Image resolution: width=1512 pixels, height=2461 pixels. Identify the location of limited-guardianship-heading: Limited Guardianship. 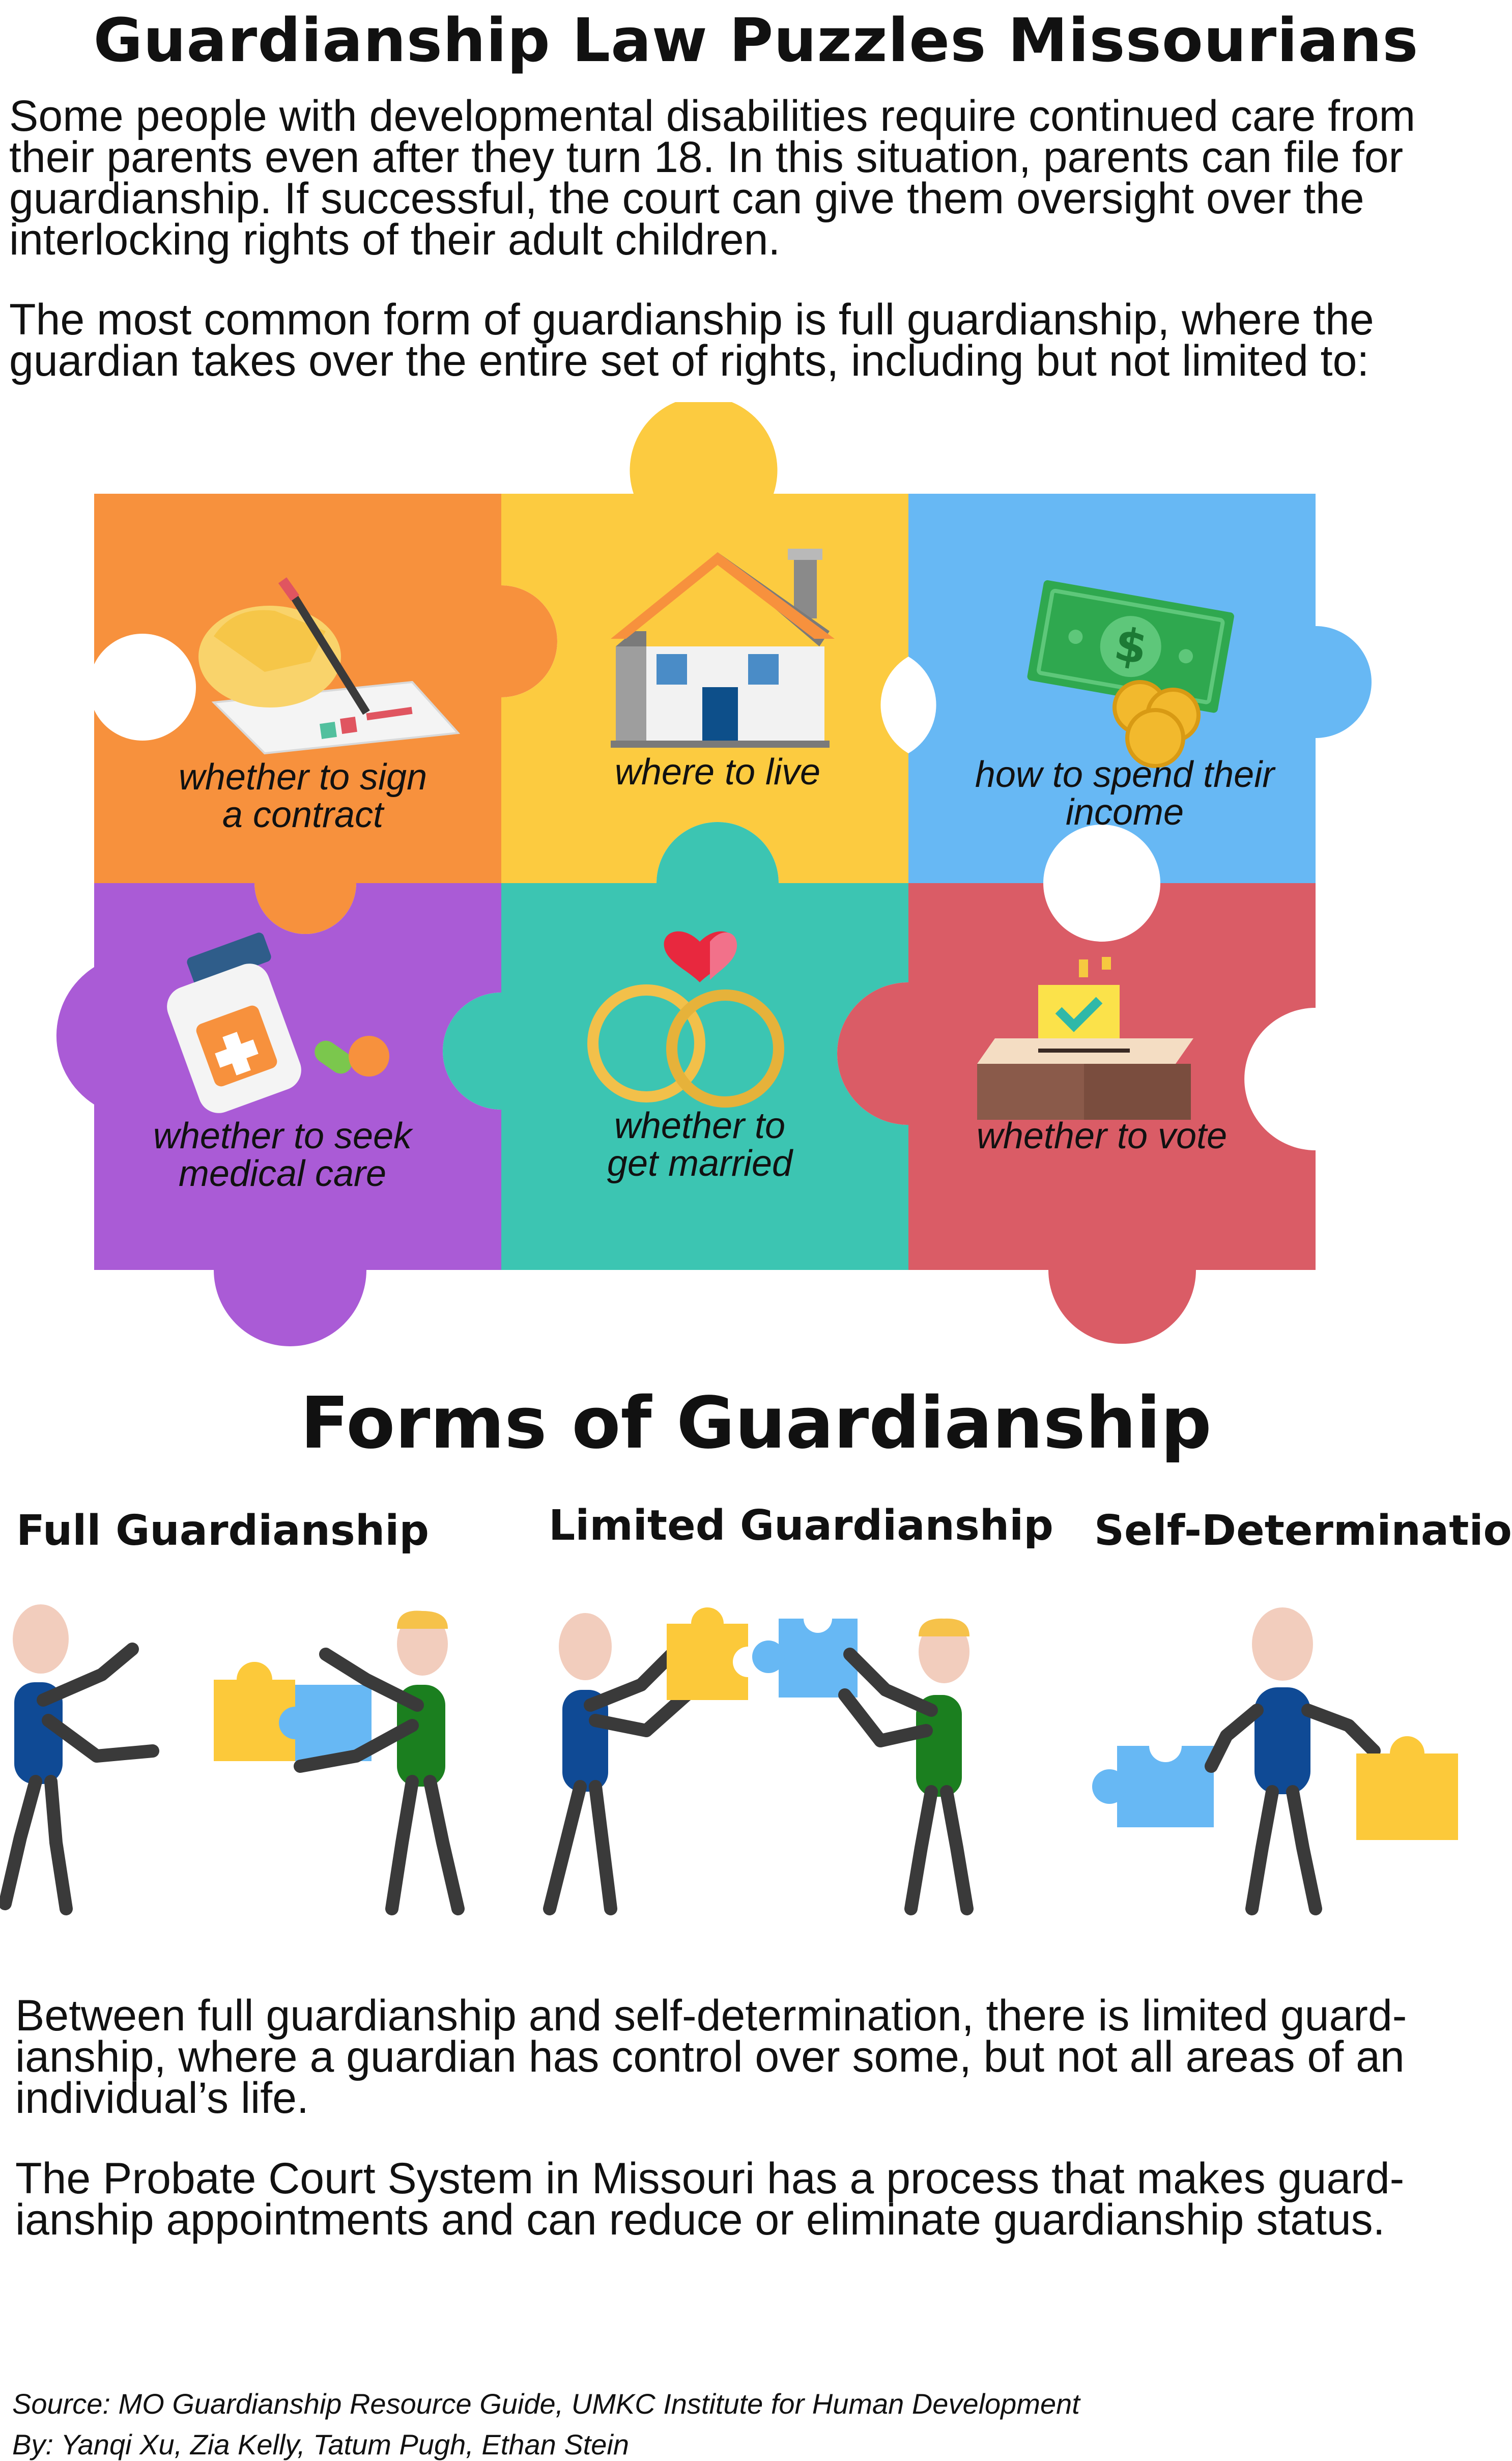
(801, 1526).